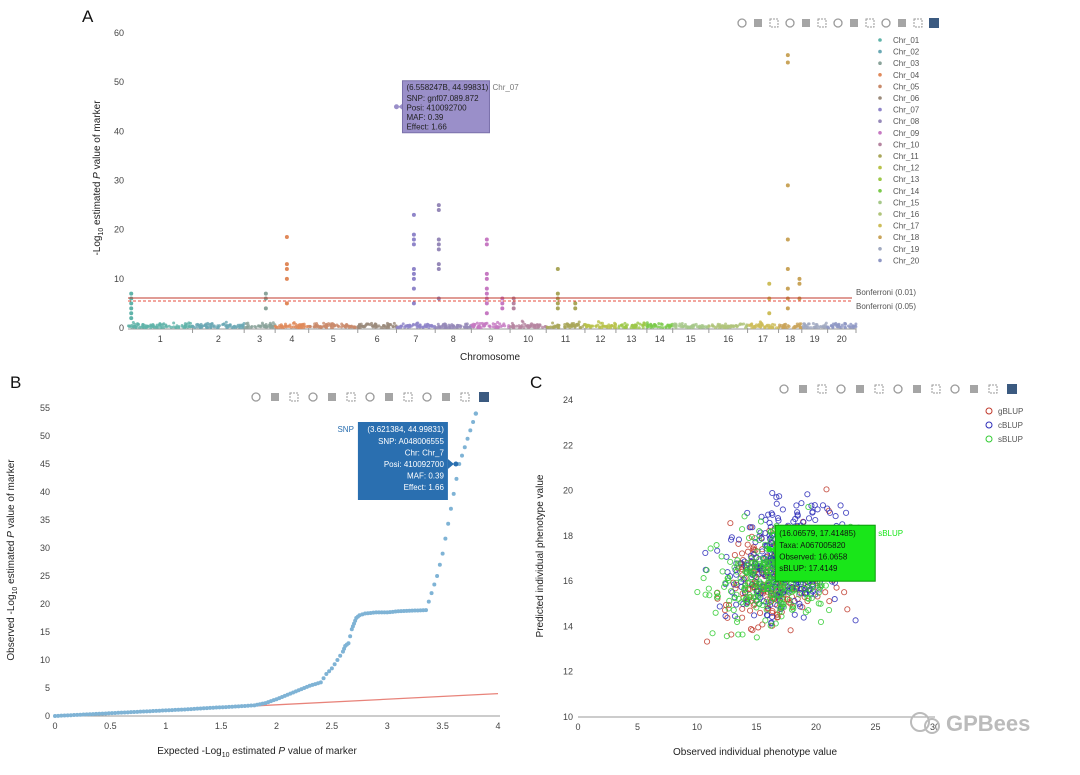 This screenshot has width=1080, height=775. What do you see at coordinates (906, 156) in the screenshot?
I see `legend-item-label: Chr_11` at bounding box center [906, 156].